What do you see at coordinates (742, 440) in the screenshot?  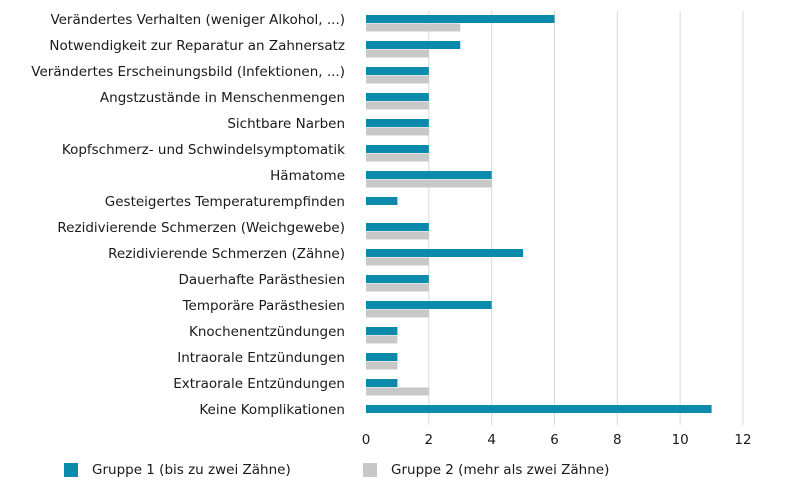 I see `x-tick-label: 12` at bounding box center [742, 440].